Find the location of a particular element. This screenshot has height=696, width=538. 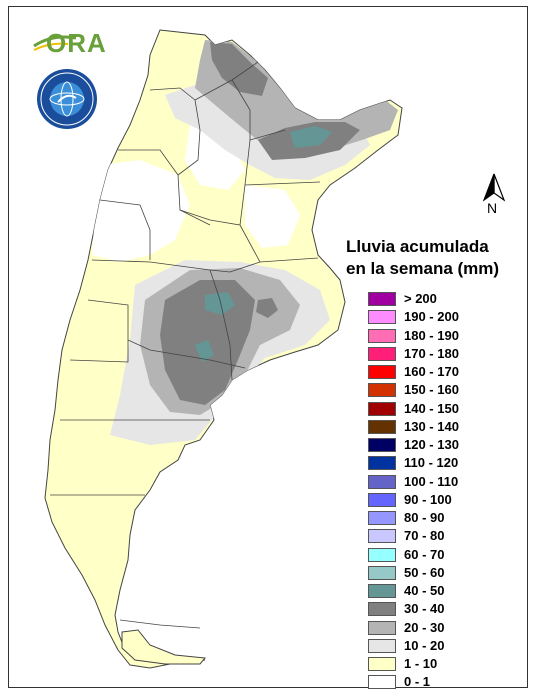

legend-label: 120 - 130 is located at coordinates (431, 444).